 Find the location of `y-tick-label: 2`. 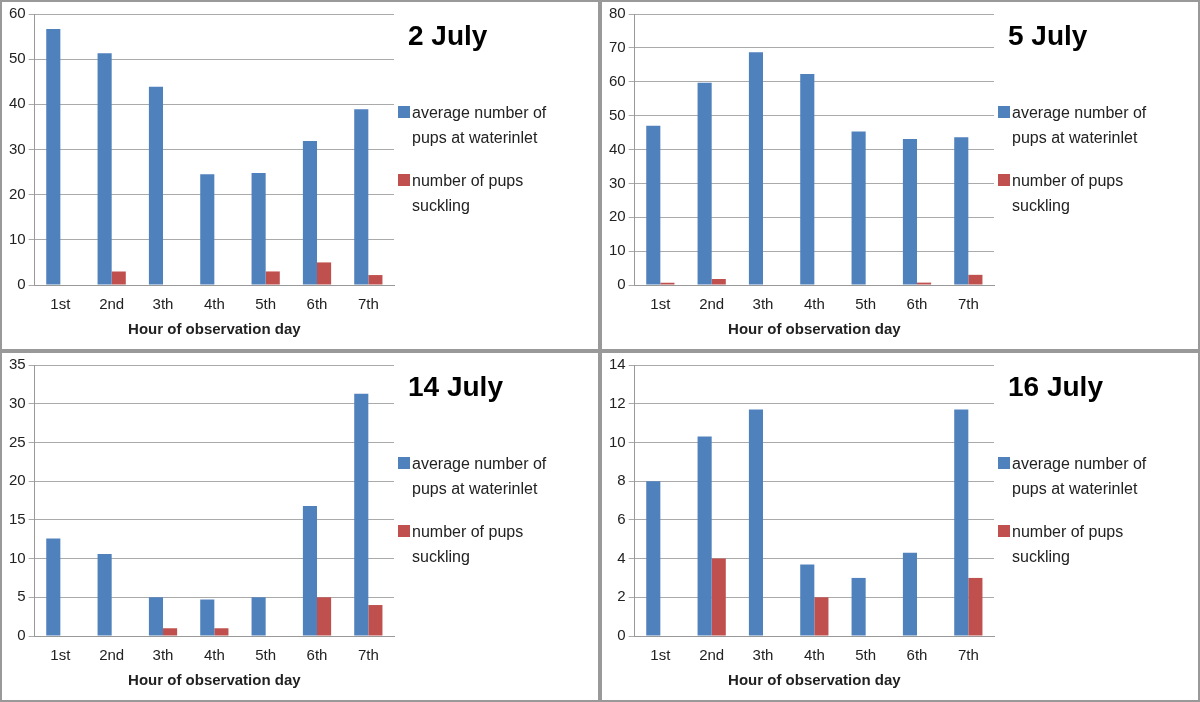

y-tick-label: 2 is located at coordinates (621, 596).